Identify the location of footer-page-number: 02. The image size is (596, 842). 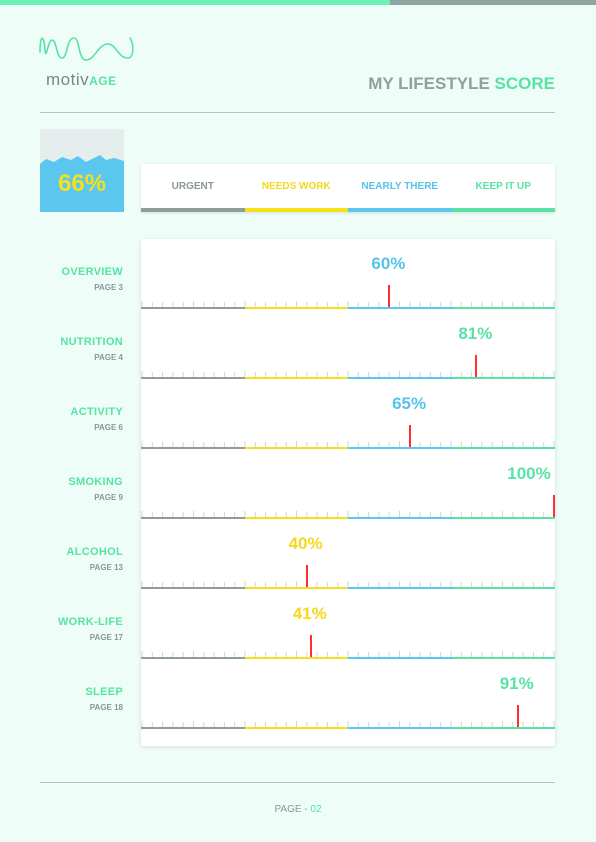
(316, 809).